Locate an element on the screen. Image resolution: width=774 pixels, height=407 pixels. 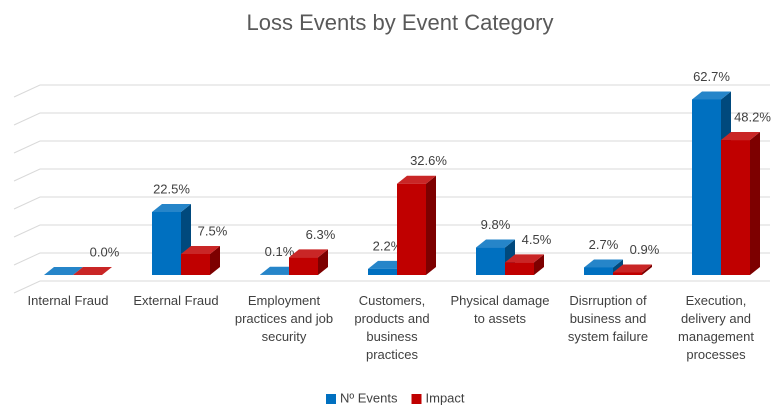
value-label: 0.9% is located at coordinates (645, 249).